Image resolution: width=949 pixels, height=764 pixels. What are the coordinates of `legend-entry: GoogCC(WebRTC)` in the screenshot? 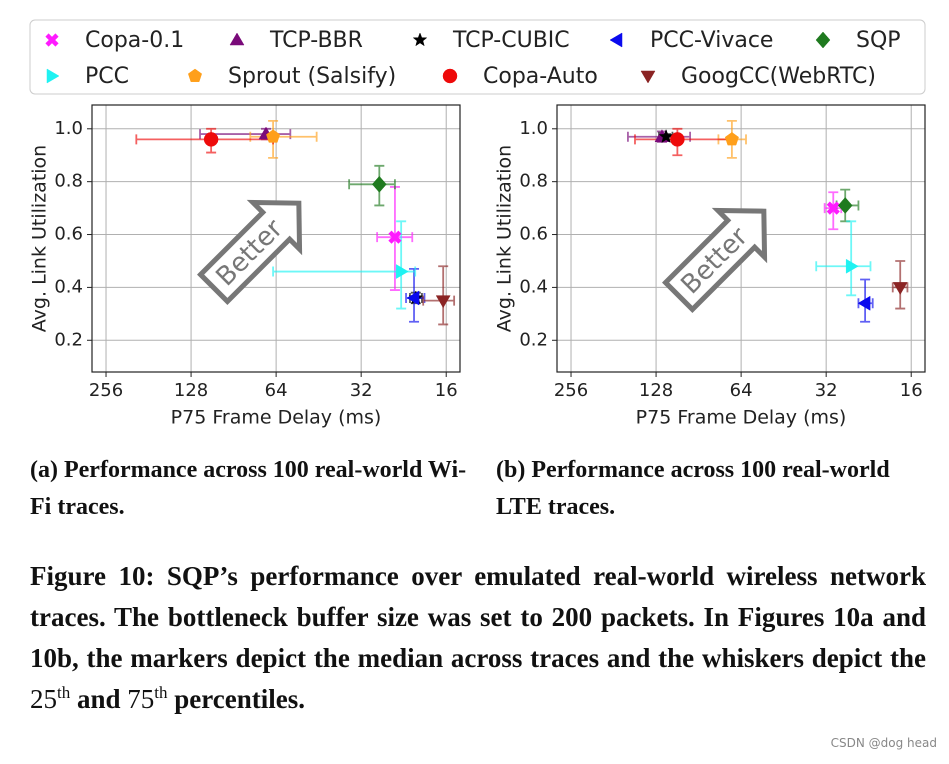 It's located at (778, 76).